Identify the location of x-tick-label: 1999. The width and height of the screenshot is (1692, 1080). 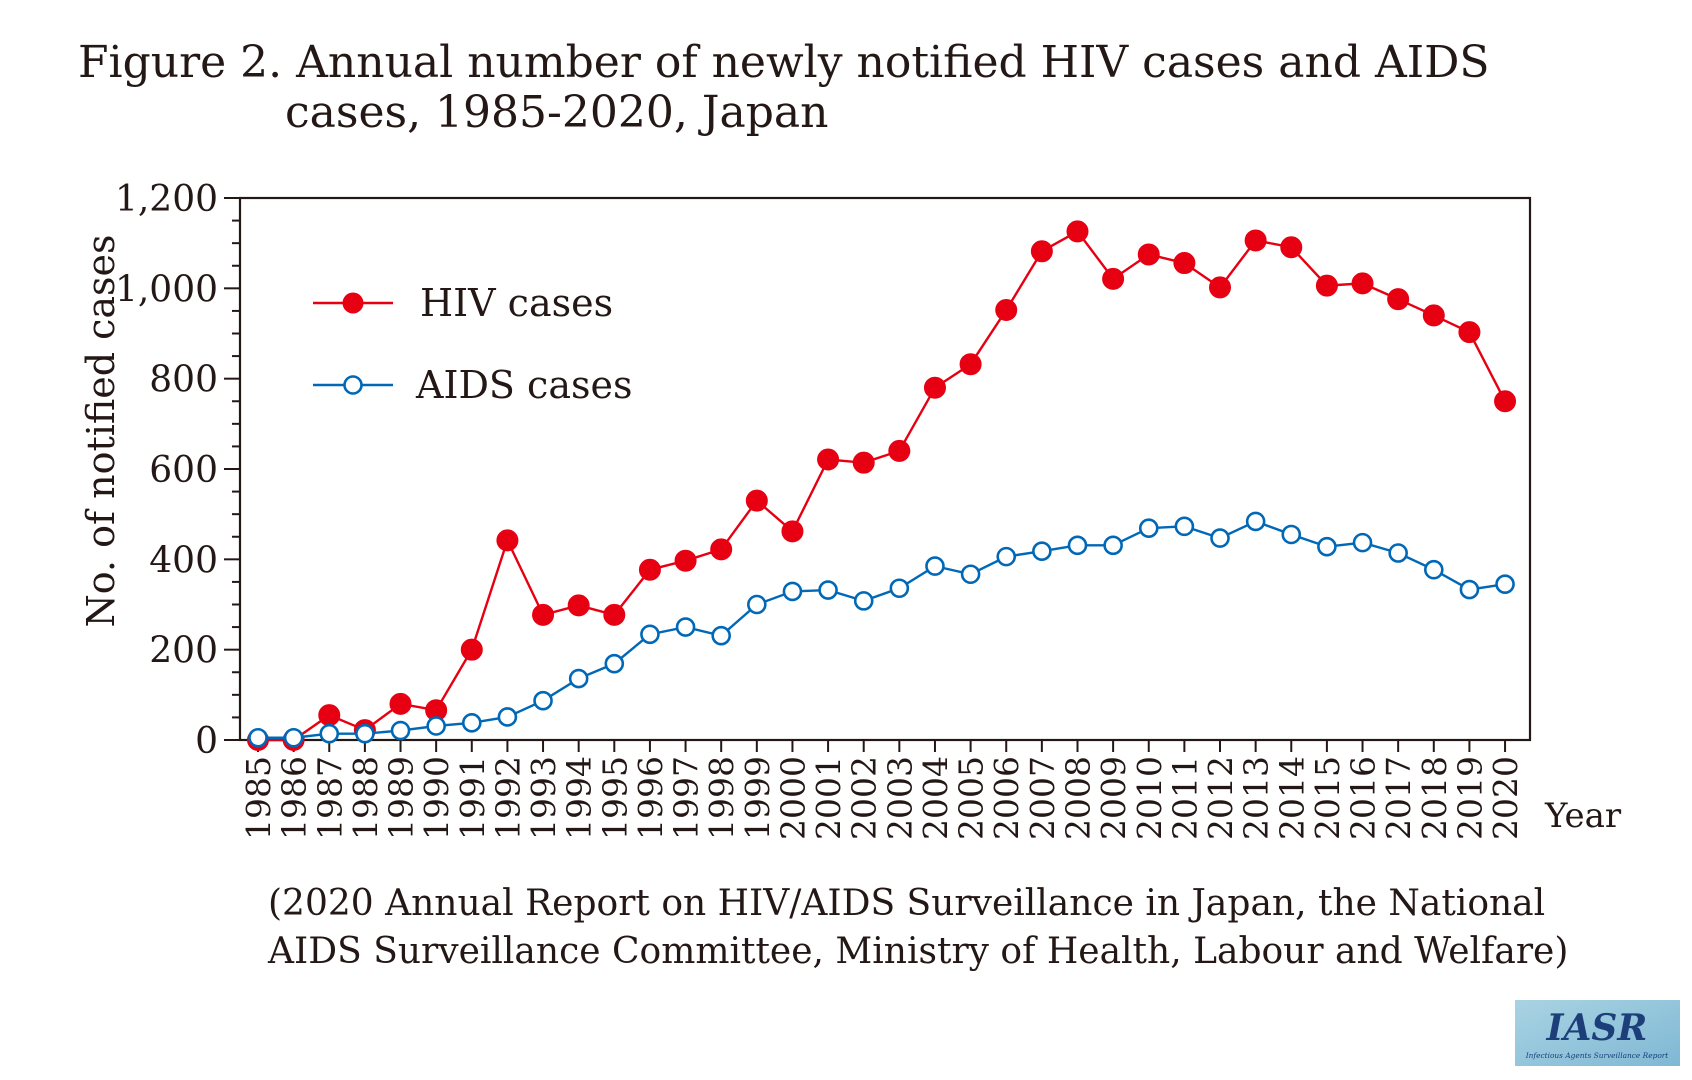
(757, 798).